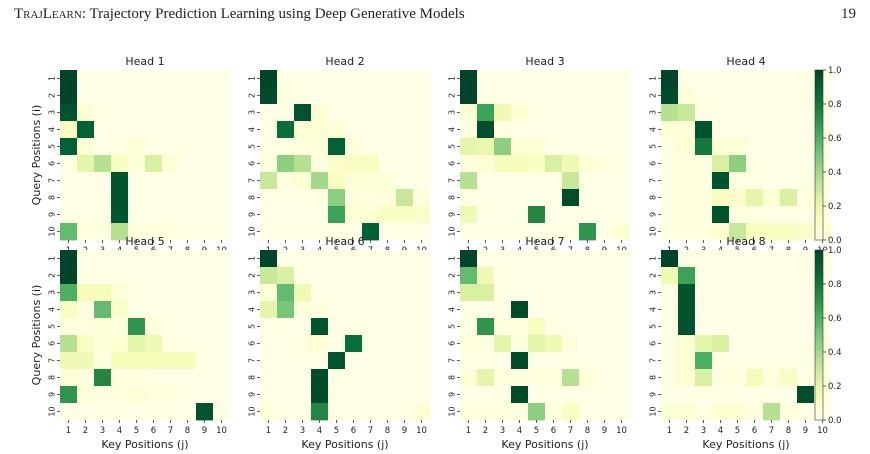 Image resolution: width=870 pixels, height=454 pixels. What do you see at coordinates (170, 431) in the screenshot?
I see `x-tick-label: 7` at bounding box center [170, 431].